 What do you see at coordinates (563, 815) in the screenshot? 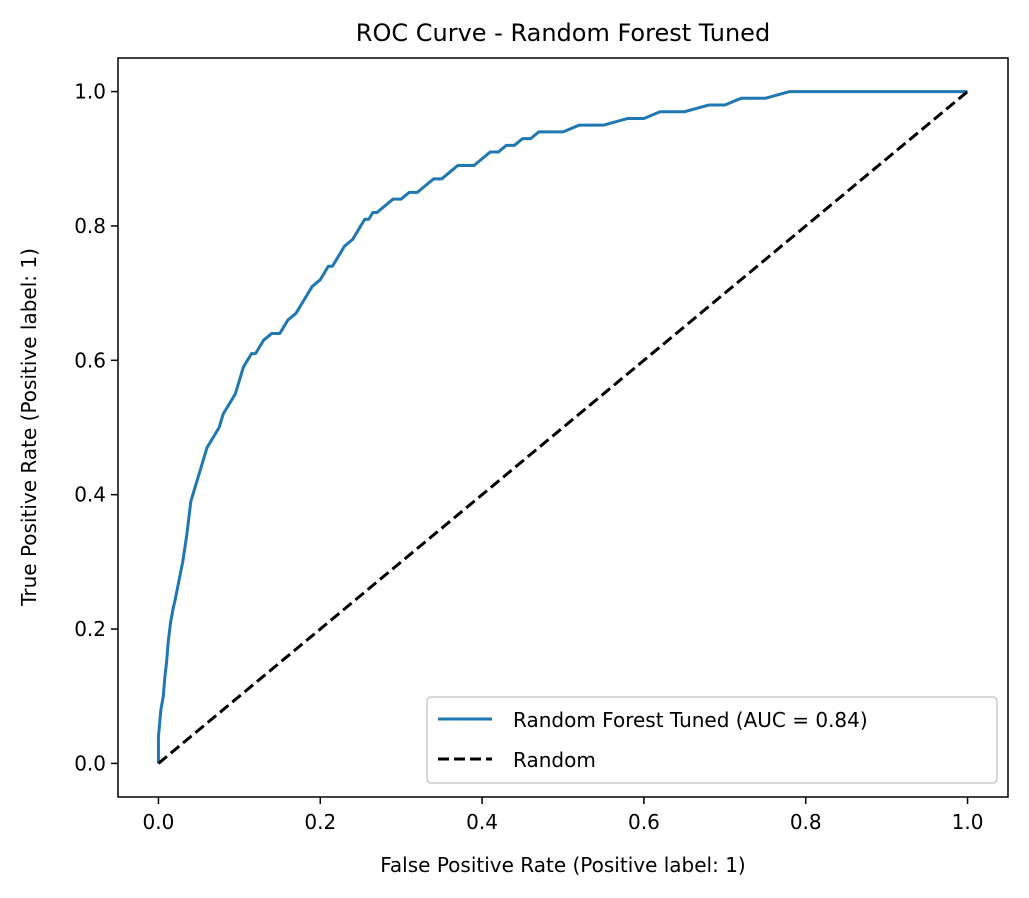
I see `x-axis: 0.0 0.2 0.4 0.6 0.8 1.0` at bounding box center [563, 815].